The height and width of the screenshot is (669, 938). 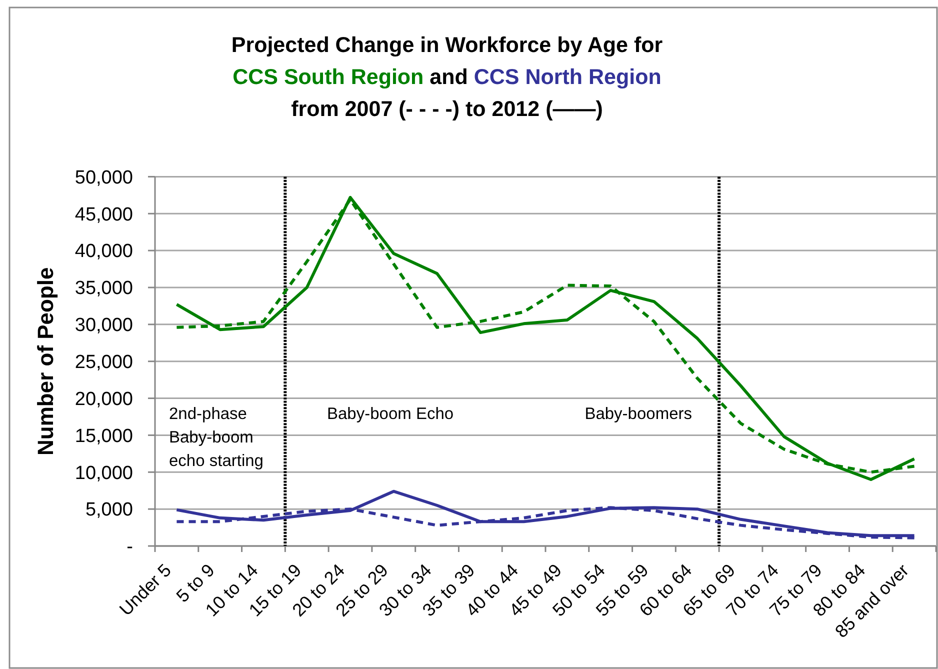 I want to click on text: and, so click(x=449, y=77).